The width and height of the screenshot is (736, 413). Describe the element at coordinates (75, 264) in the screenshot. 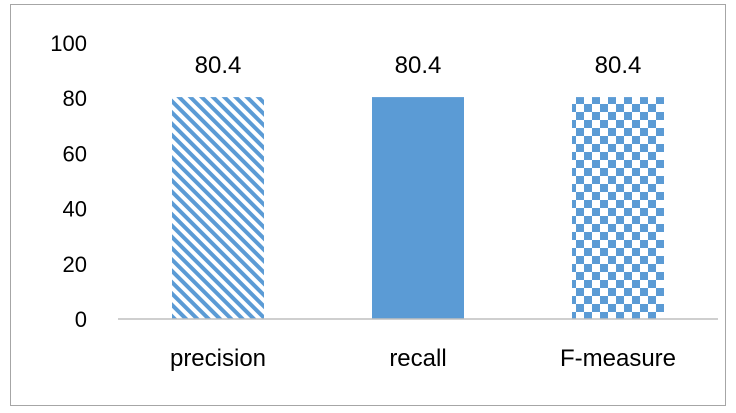

I see `y-tick-label: 20` at that location.